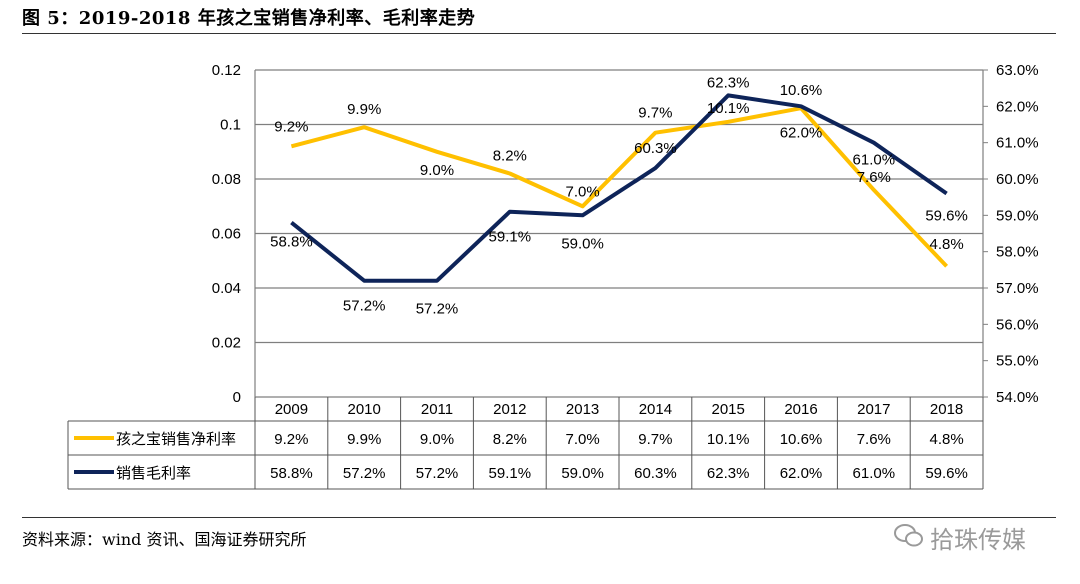 The image size is (1080, 584). I want to click on table-cell: 59.1%, so click(510, 473).